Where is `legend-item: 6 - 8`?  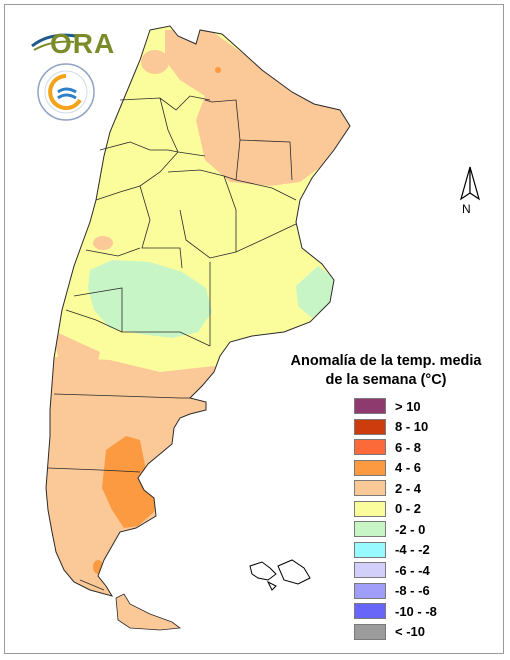 legend-item: 6 - 8 is located at coordinates (395, 447).